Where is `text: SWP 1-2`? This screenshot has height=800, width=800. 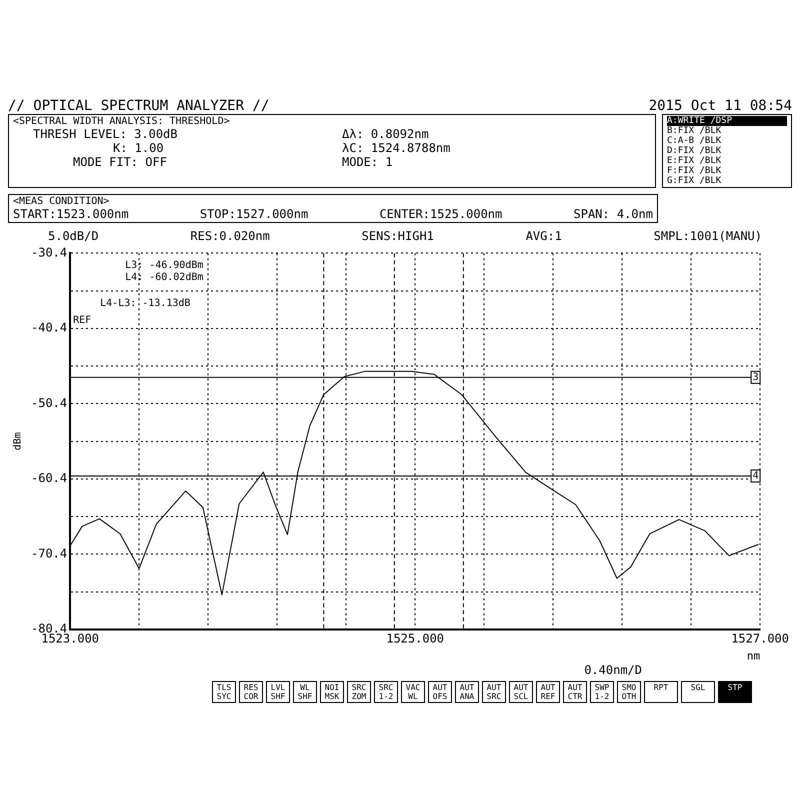 text: SWP 1-2 is located at coordinates (602, 692).